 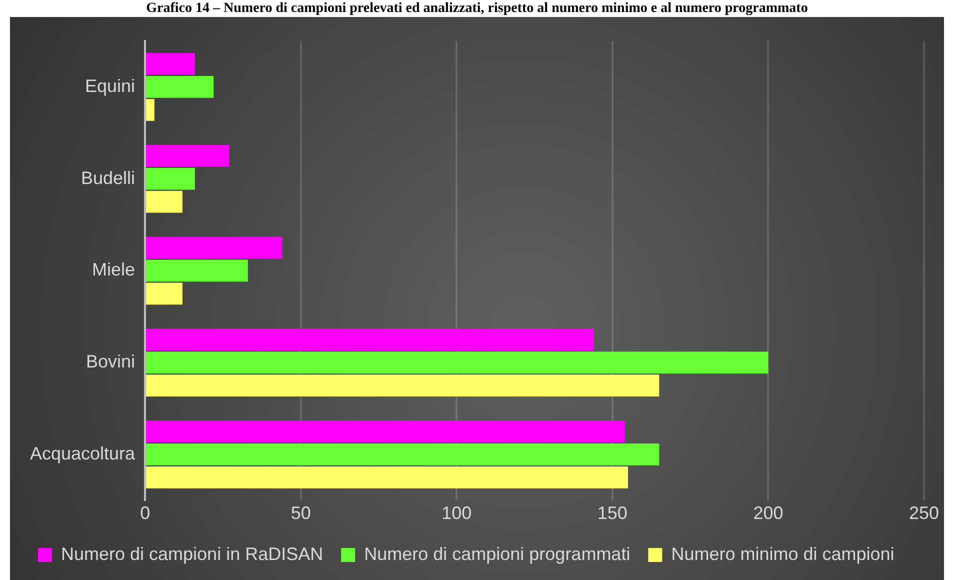 I want to click on x-tick-label: 0, so click(x=145, y=513).